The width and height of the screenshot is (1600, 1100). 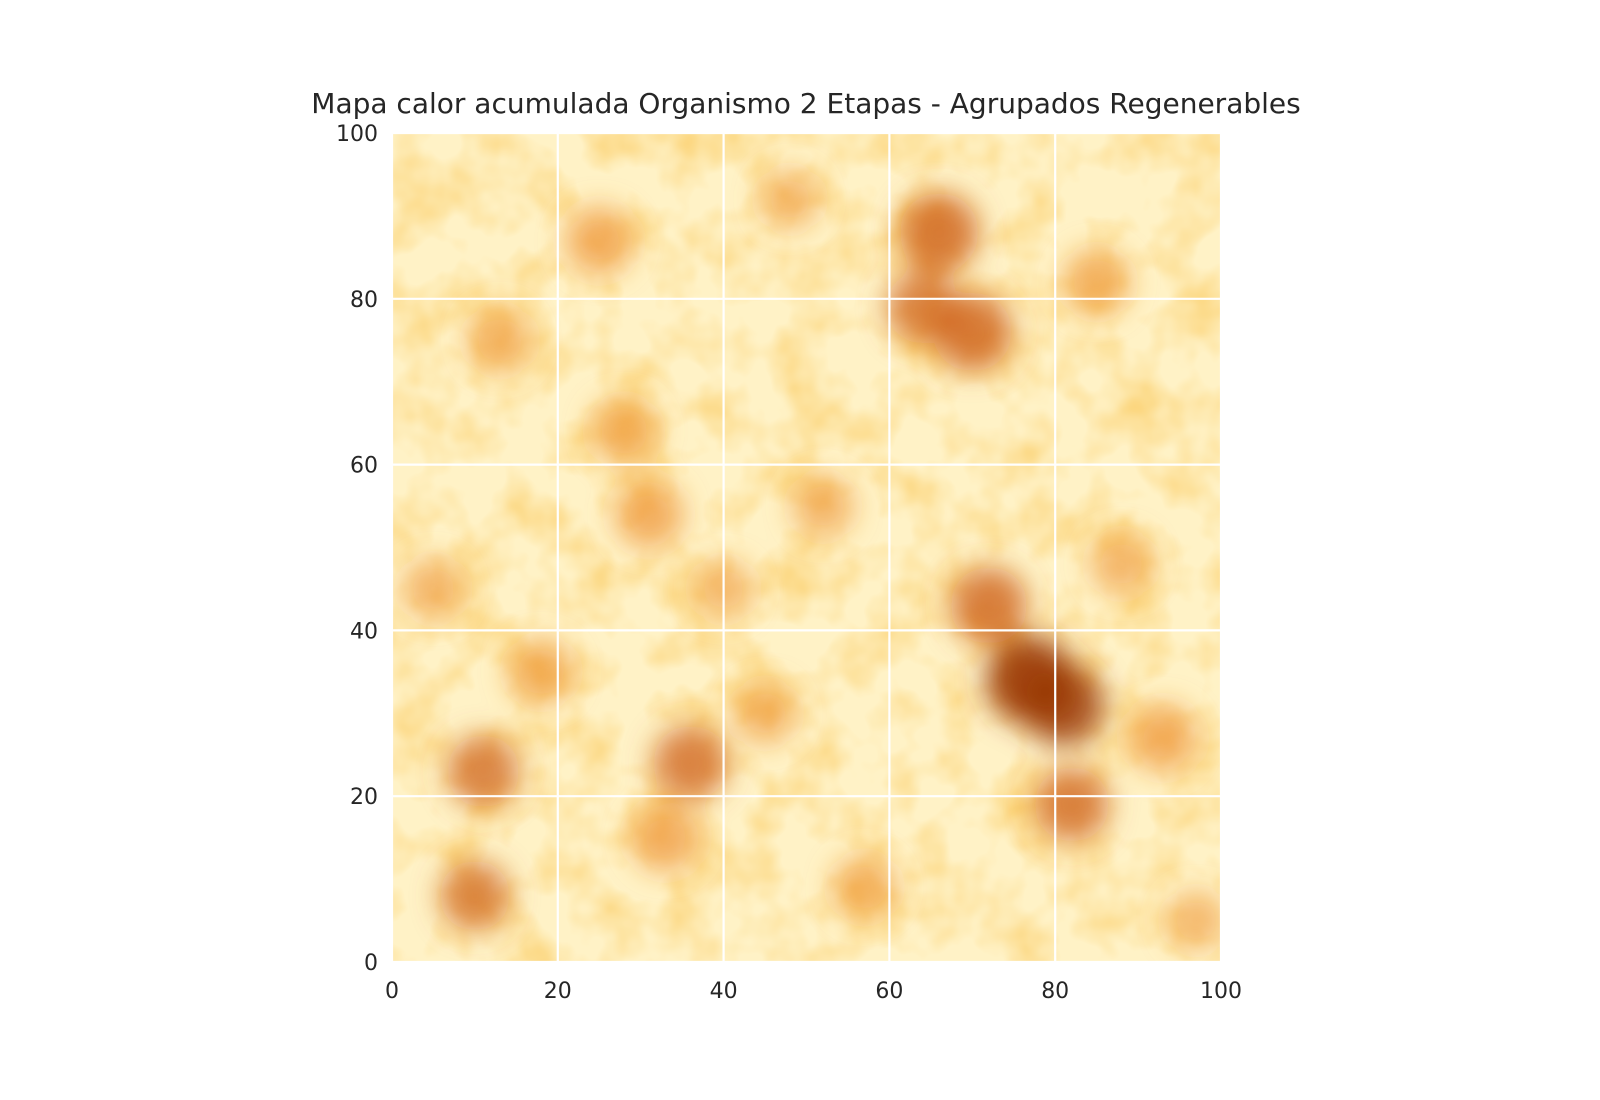 What do you see at coordinates (392, 991) in the screenshot?
I see `x-tick-label: 0` at bounding box center [392, 991].